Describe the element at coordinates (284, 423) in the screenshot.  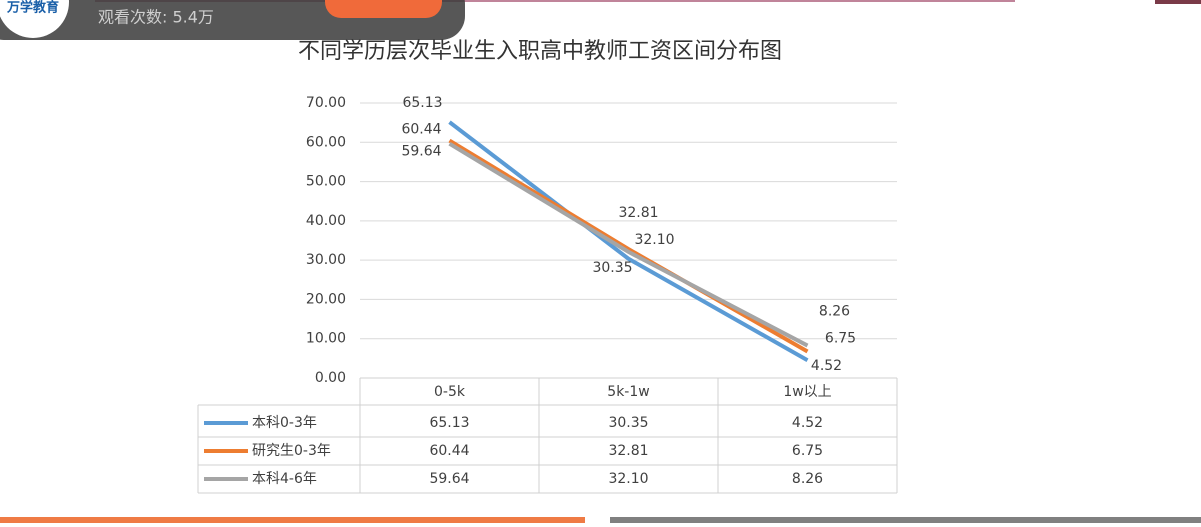
I see `legend-label: 本科0-3年` at that location.